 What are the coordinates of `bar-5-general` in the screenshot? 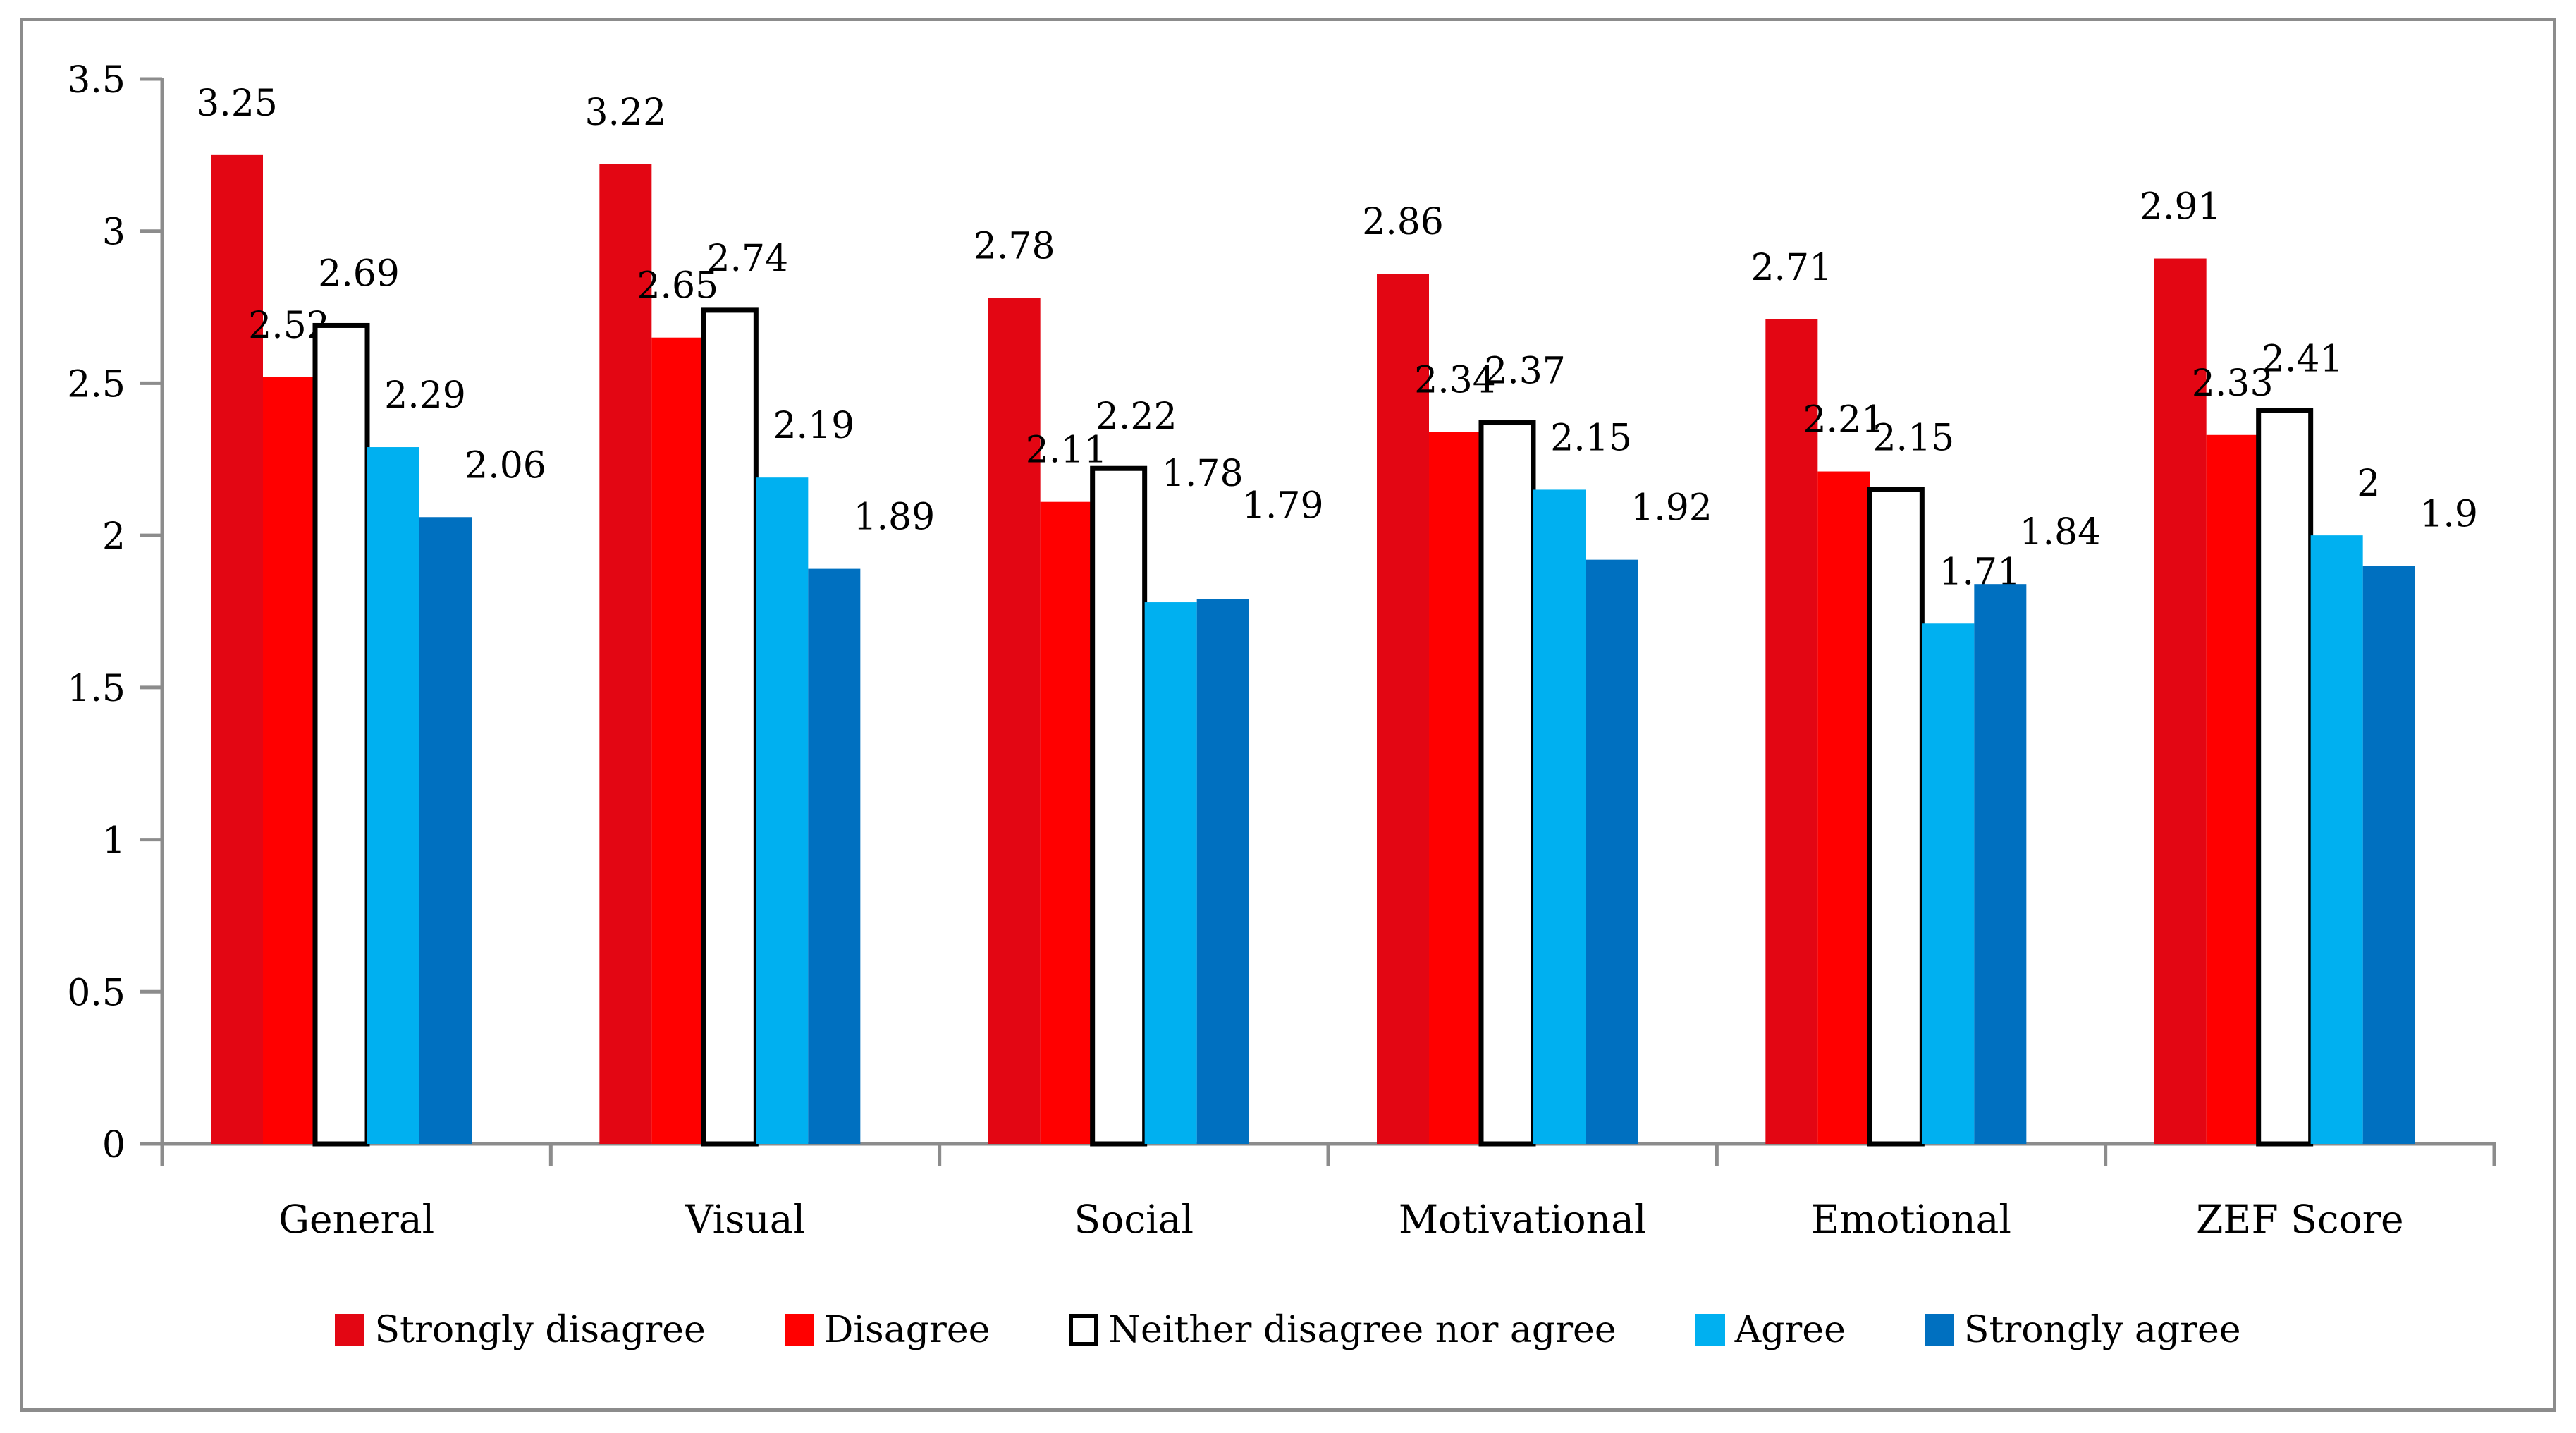 It's located at (445, 830).